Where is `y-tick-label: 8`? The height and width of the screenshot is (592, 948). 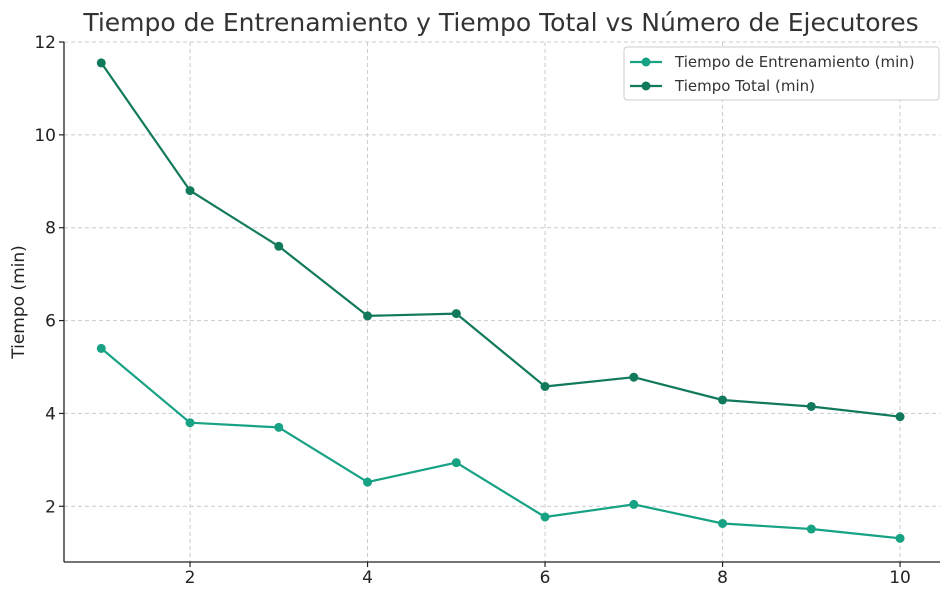
y-tick-label: 8 is located at coordinates (50, 229).